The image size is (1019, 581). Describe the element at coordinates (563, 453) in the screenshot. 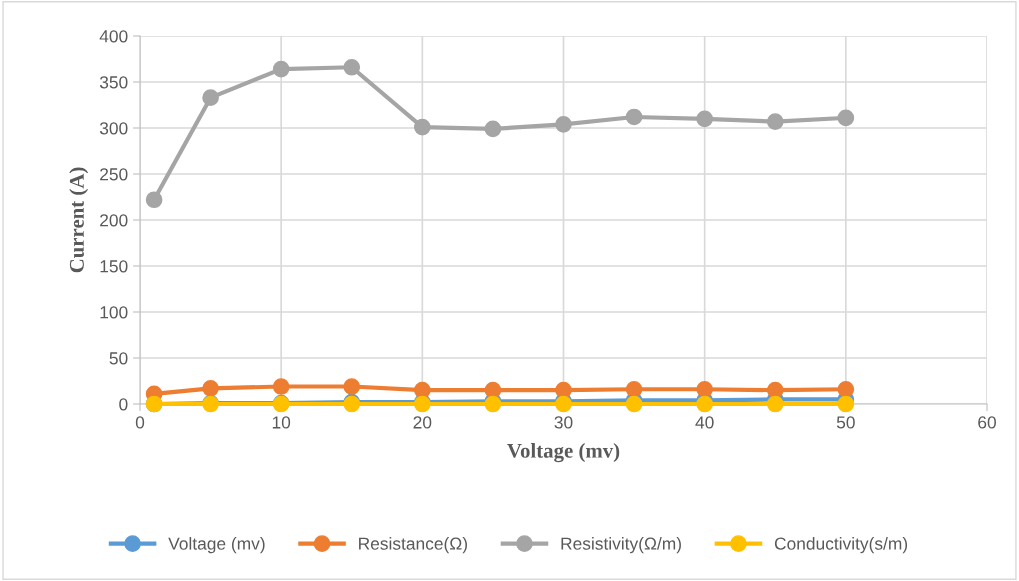

I see `x-axis-title: Voltage (mv)` at that location.